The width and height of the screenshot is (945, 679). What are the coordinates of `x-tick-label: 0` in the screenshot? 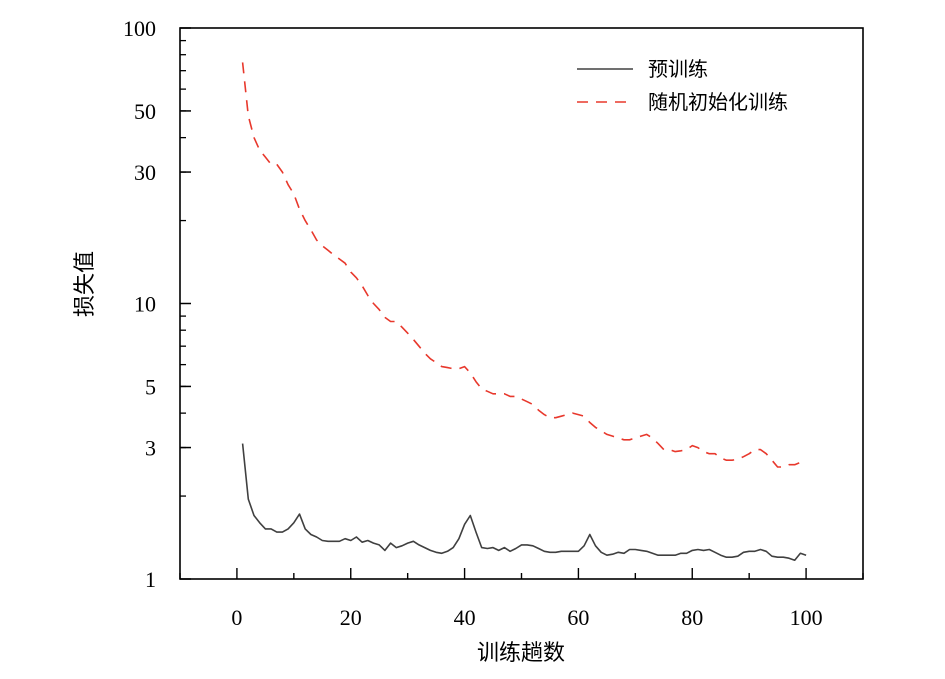 It's located at (236, 617).